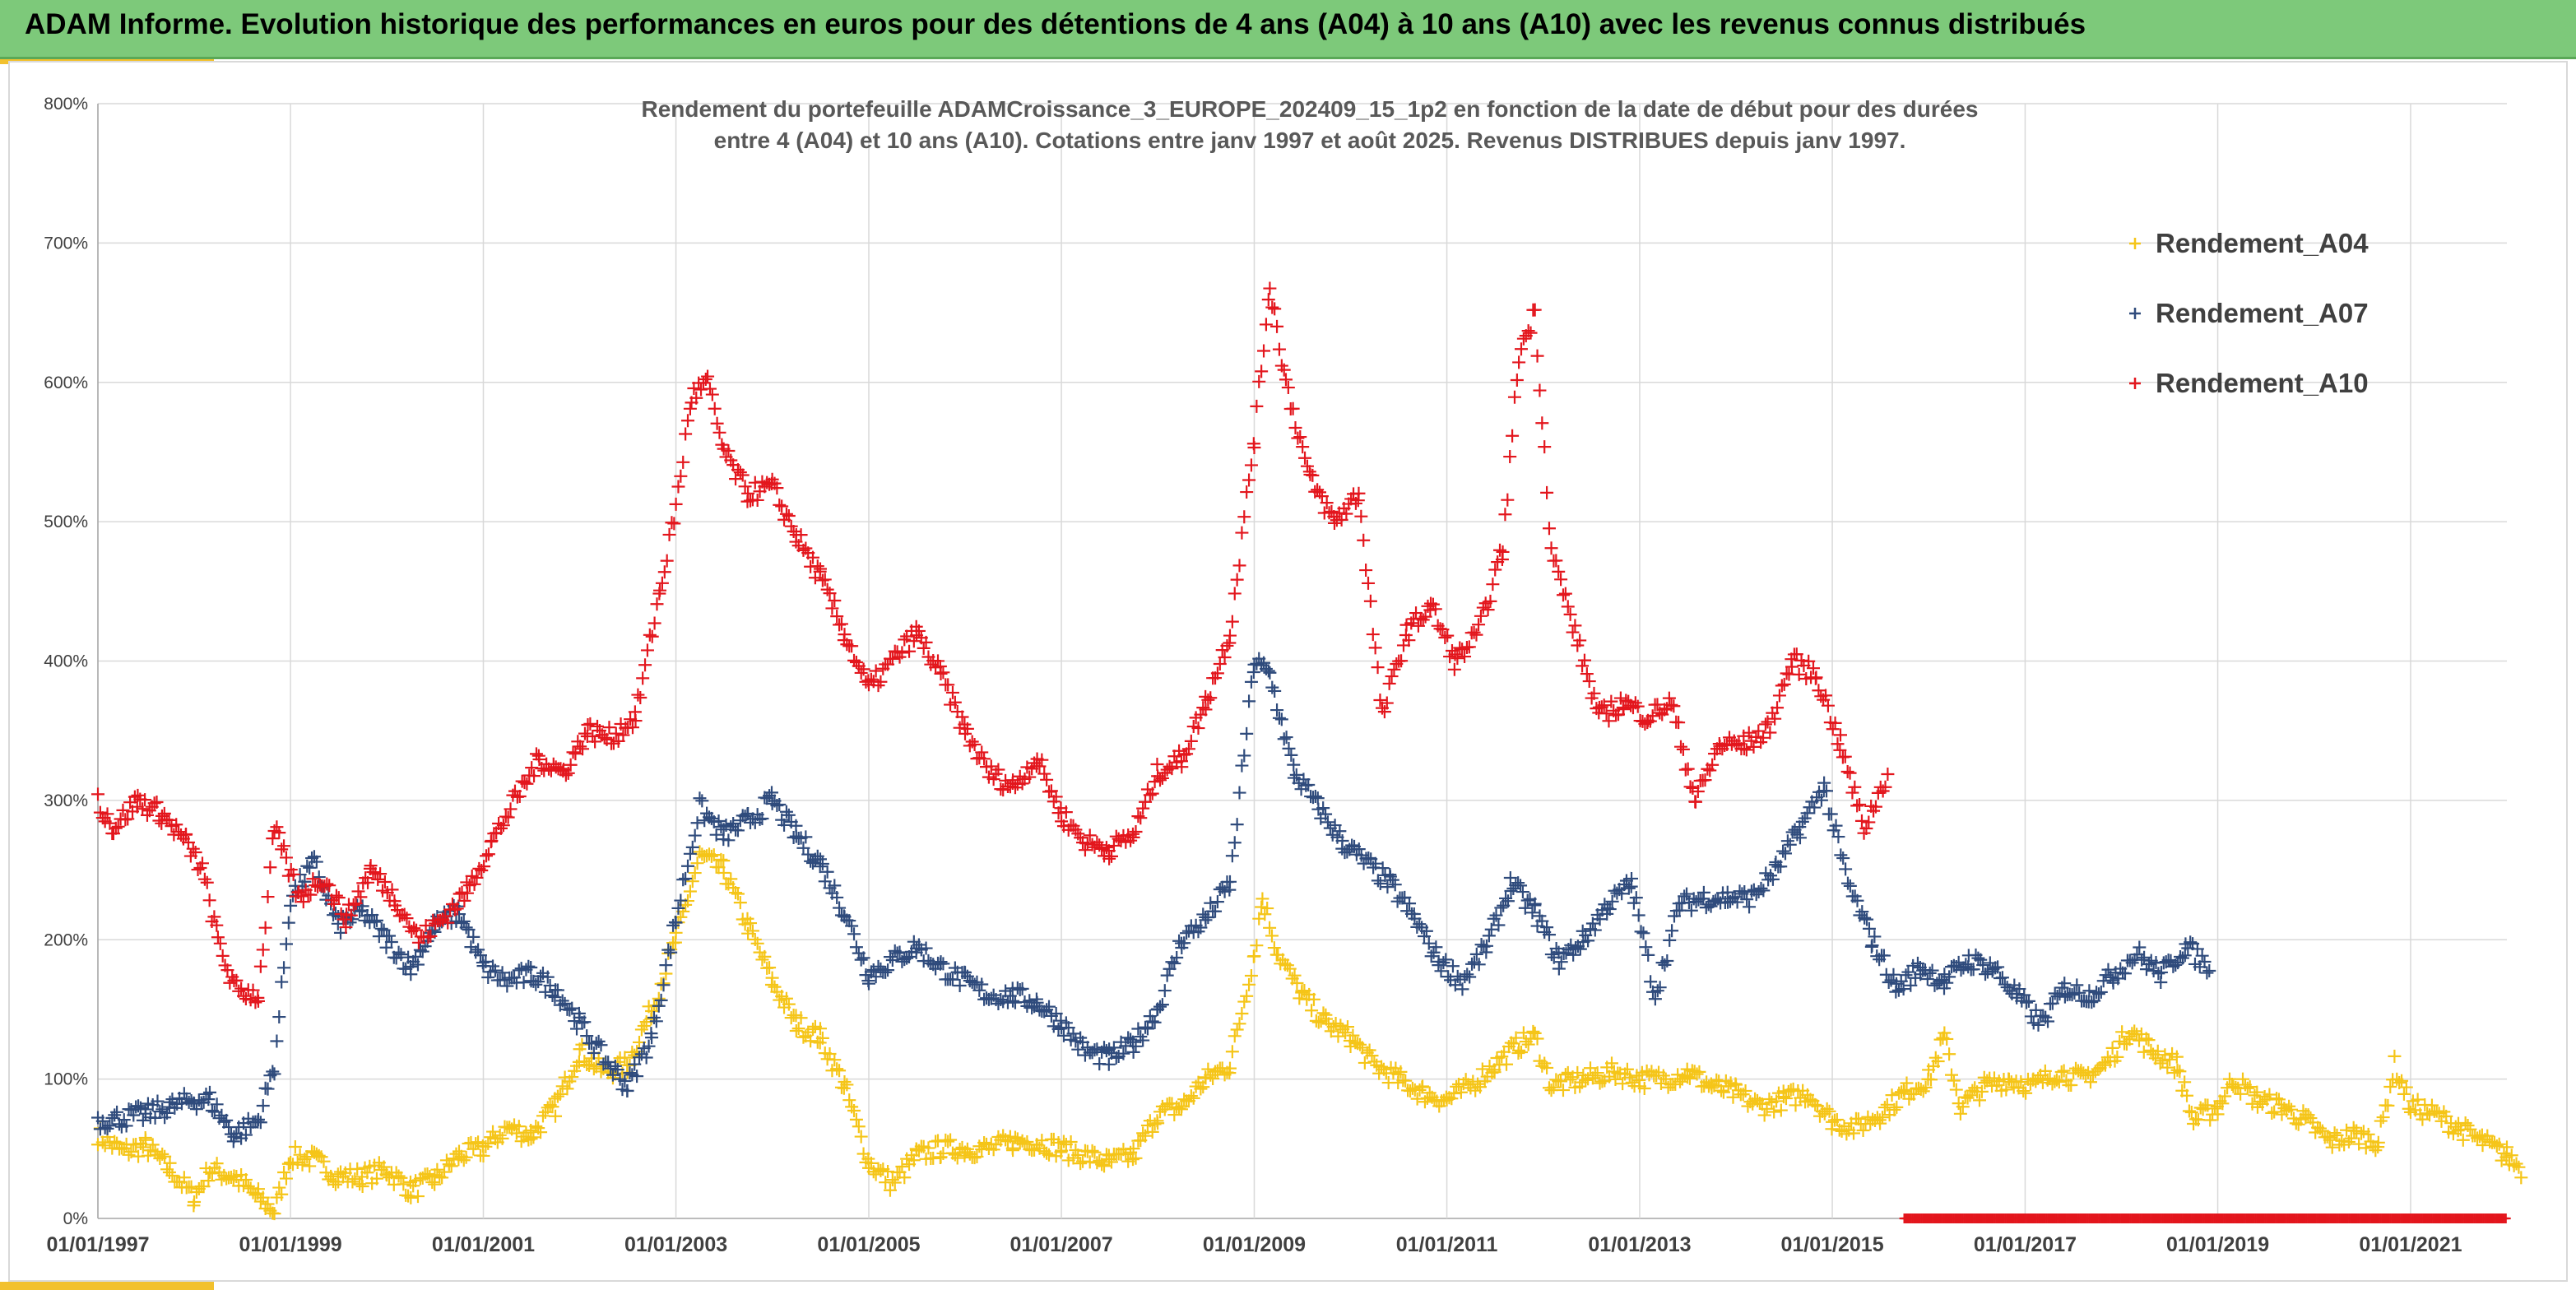 The height and width of the screenshot is (1290, 2576). What do you see at coordinates (1447, 1244) in the screenshot?
I see `x-tick-label: 01/01/2011` at bounding box center [1447, 1244].